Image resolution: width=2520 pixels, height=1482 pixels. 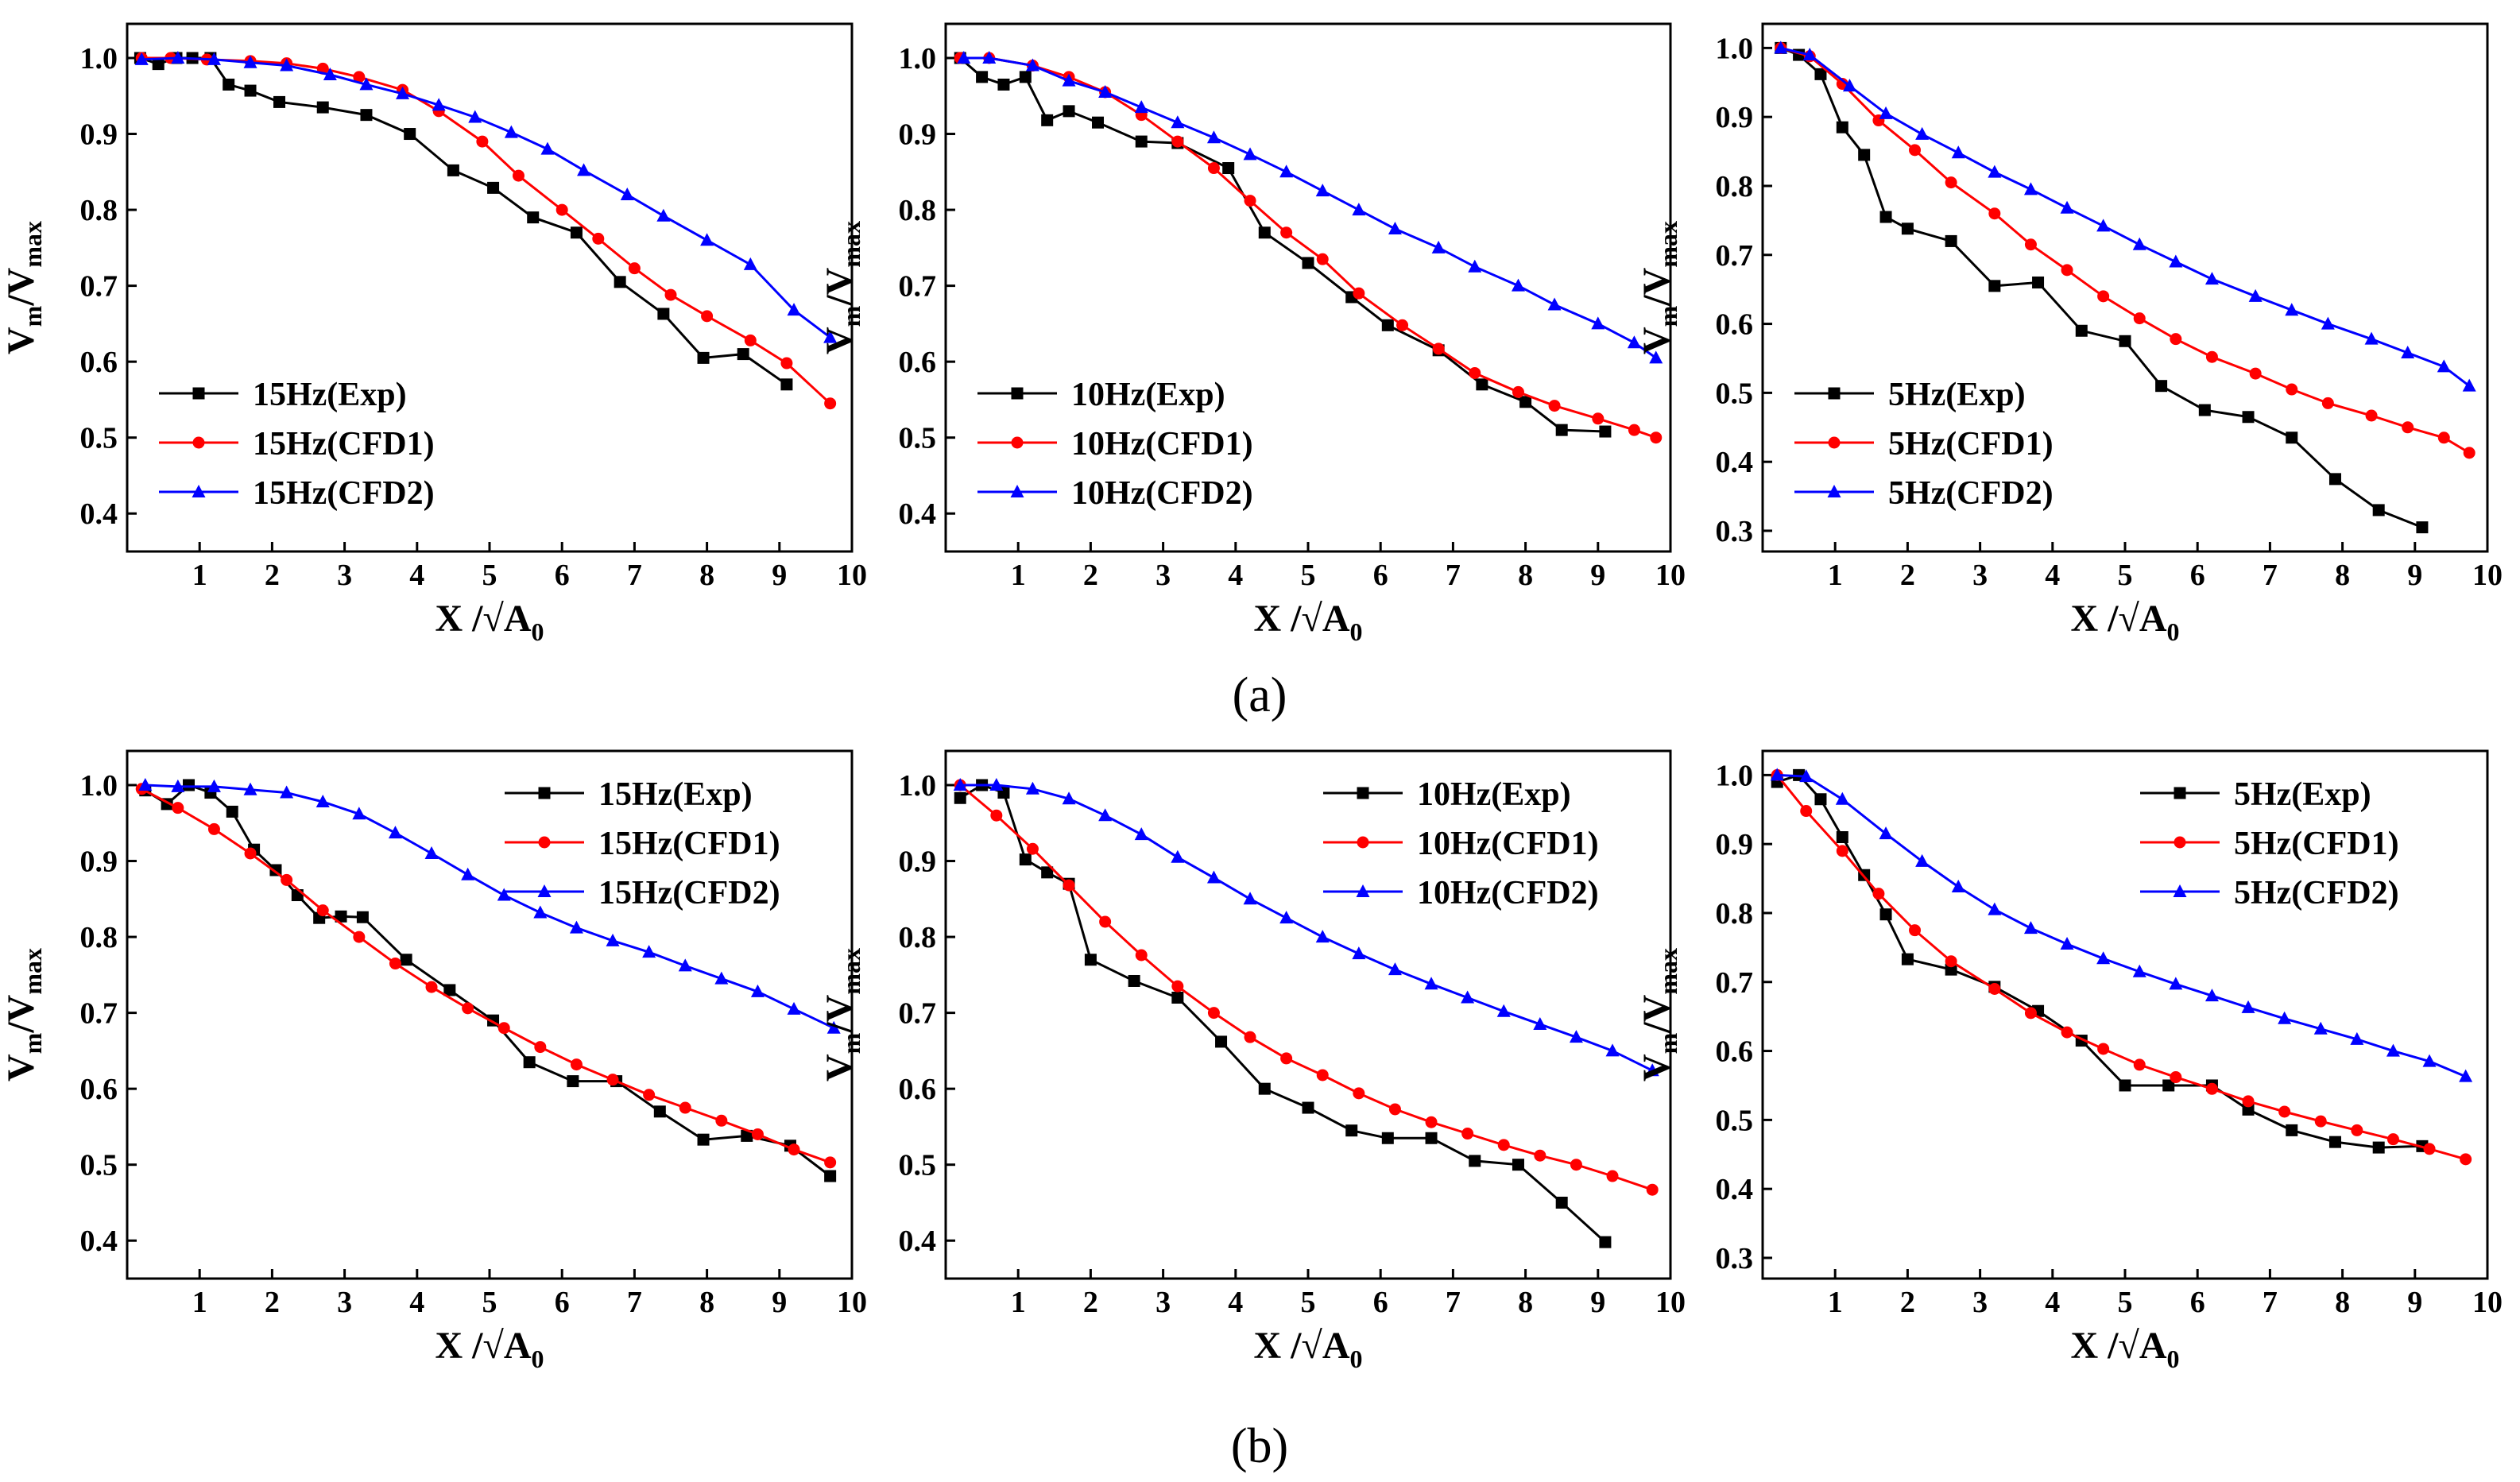 I want to click on series-10Hz(Exp), so click(x=1283, y=245).